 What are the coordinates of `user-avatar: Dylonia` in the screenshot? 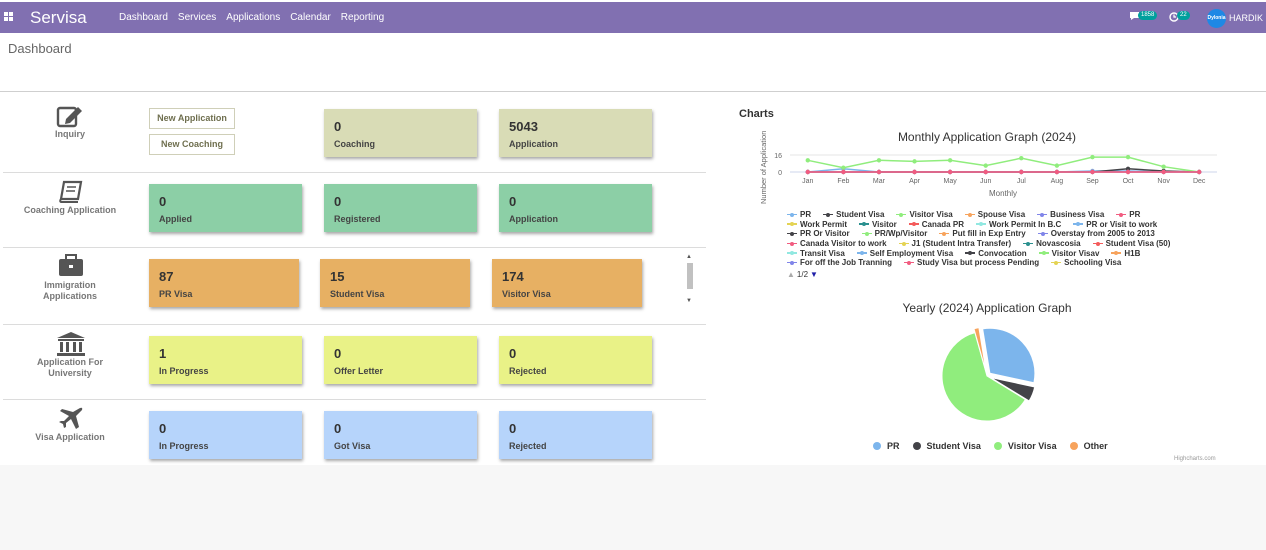 It's located at (1216, 18).